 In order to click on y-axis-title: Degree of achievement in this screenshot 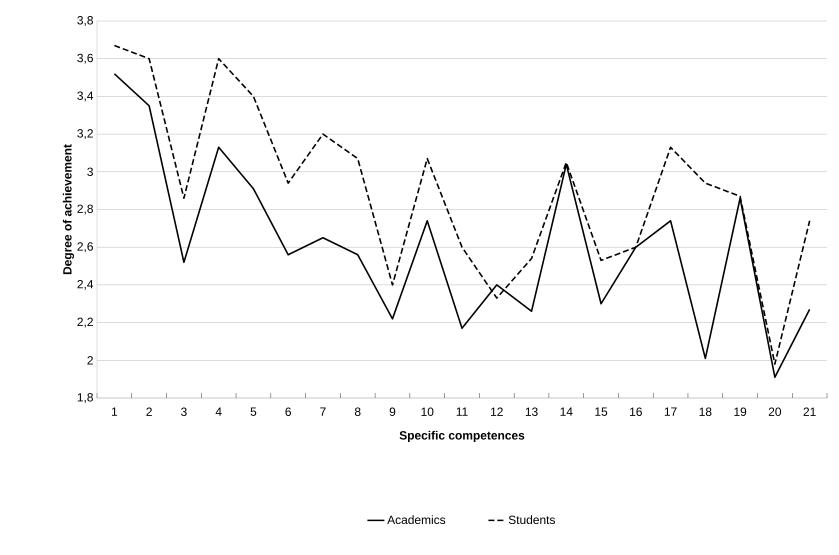, I will do `click(68, 209)`.